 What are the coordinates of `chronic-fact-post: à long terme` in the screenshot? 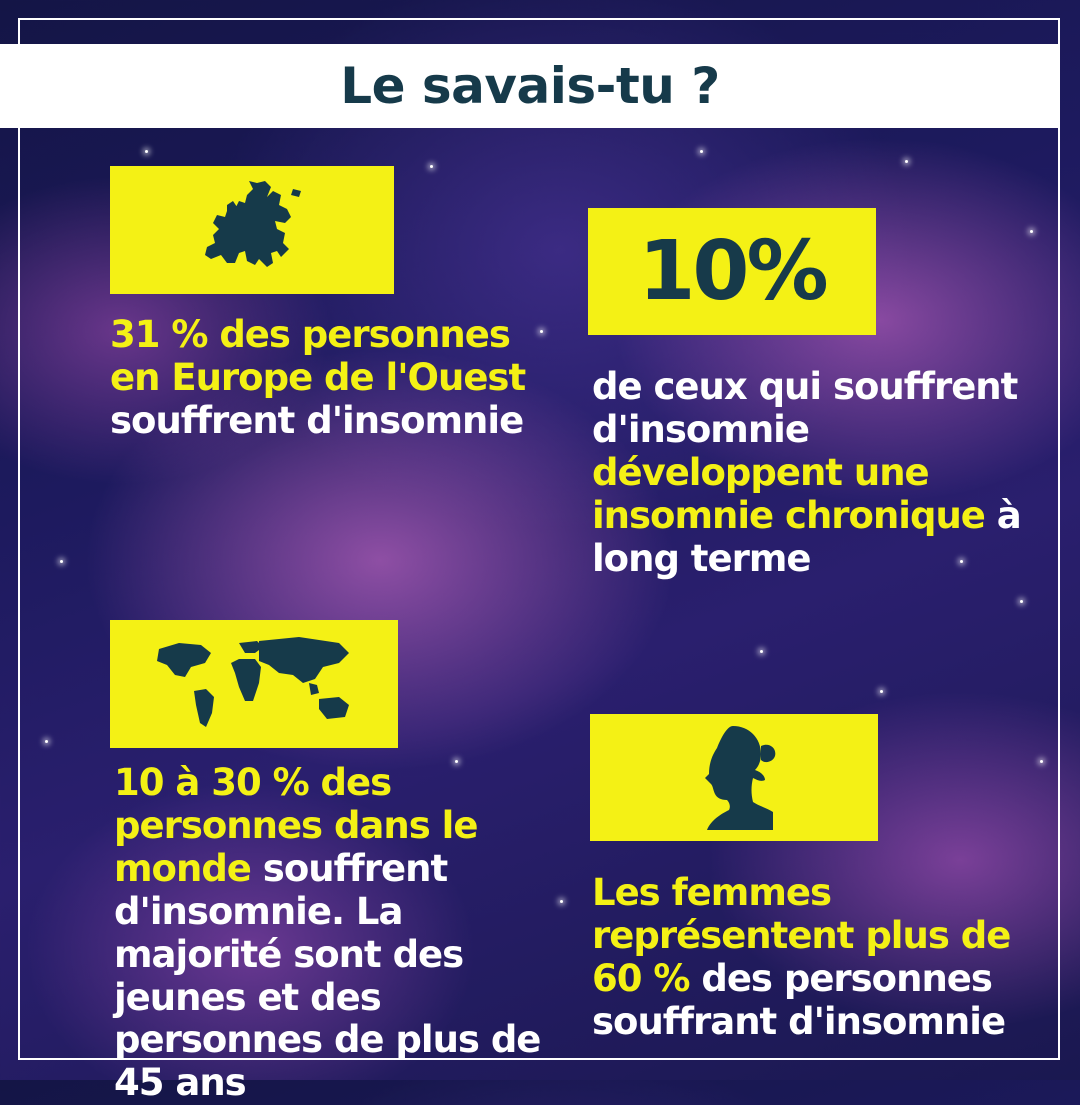 It's located at (807, 536).